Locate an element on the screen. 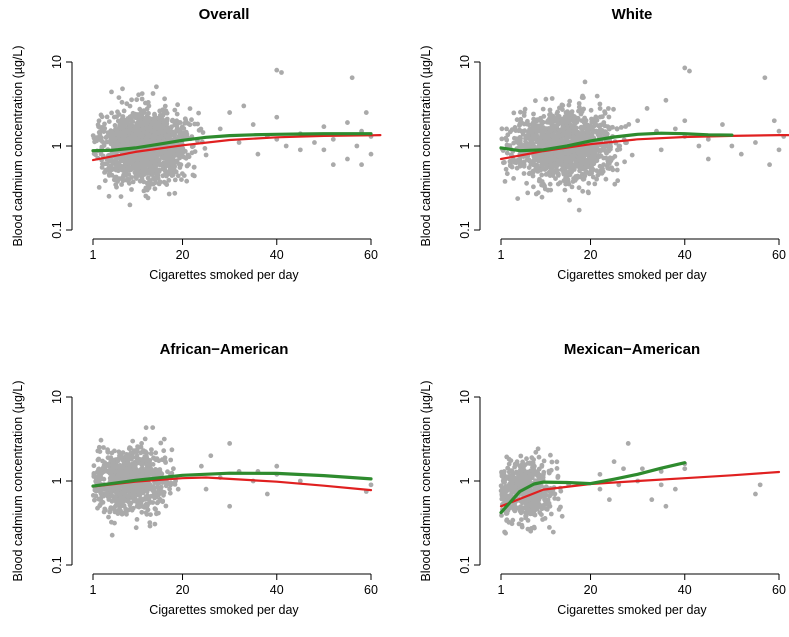 The width and height of the screenshot is (789, 637). x-tick-label: 60 is located at coordinates (779, 590).